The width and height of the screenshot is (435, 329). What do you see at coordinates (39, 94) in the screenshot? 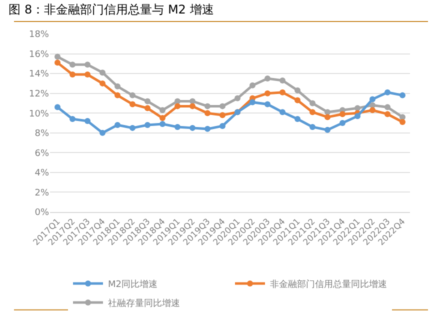
I see `y-tick-label: 12%` at bounding box center [39, 94].